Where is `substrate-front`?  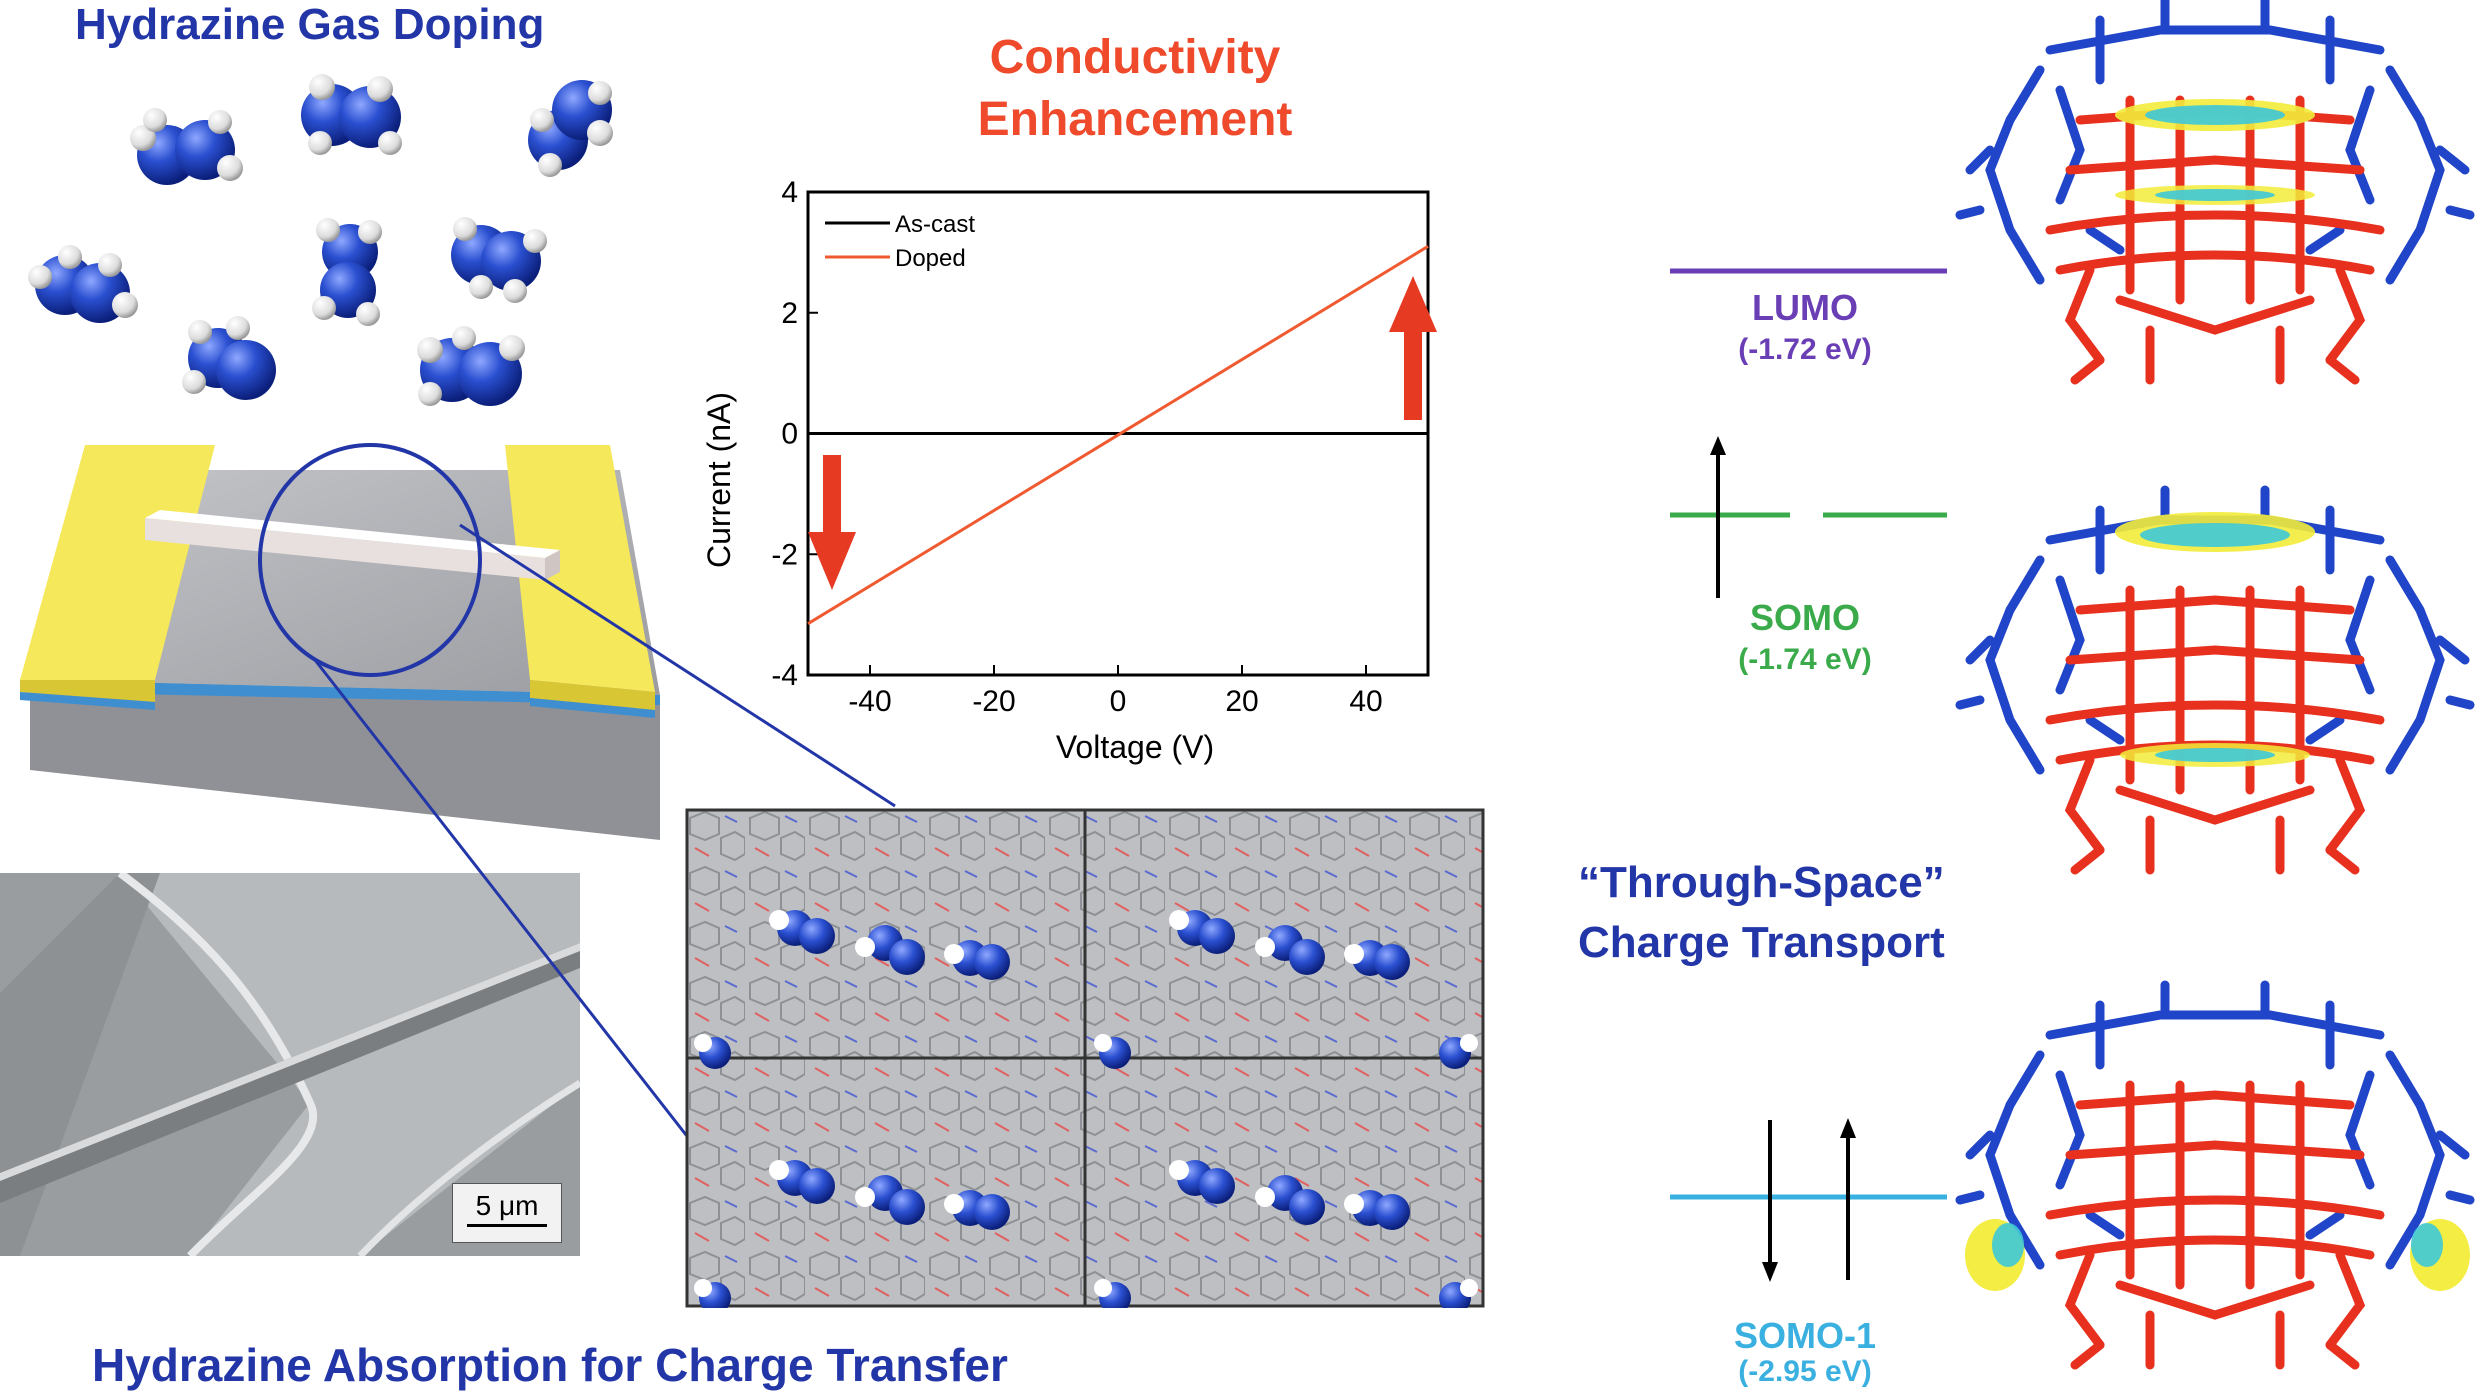 substrate-front is located at coordinates (345, 760).